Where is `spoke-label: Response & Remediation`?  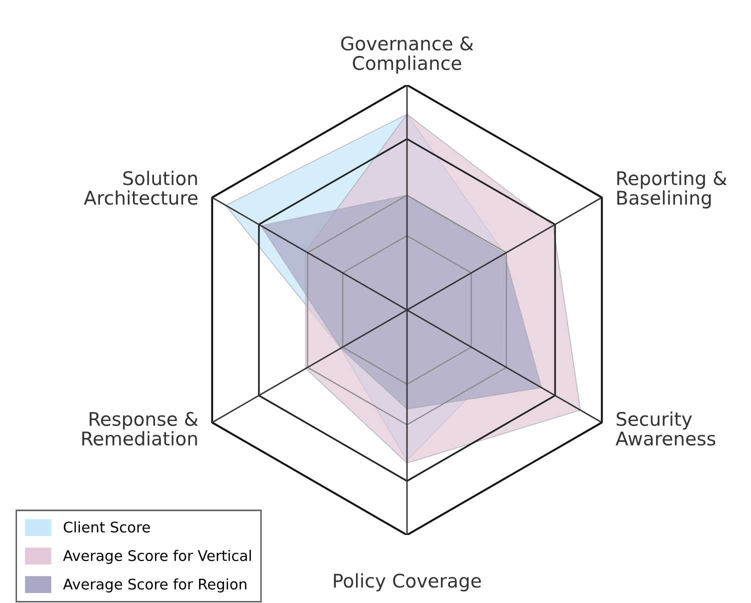 spoke-label: Response & Remediation is located at coordinates (140, 429).